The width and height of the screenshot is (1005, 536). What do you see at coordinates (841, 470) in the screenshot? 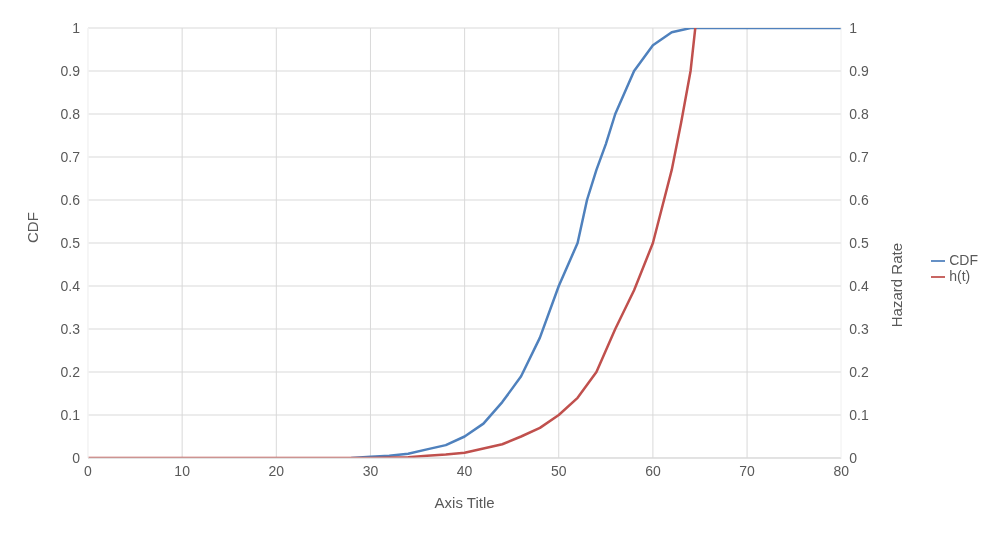
I see `x-tick-label: 80` at bounding box center [841, 470].